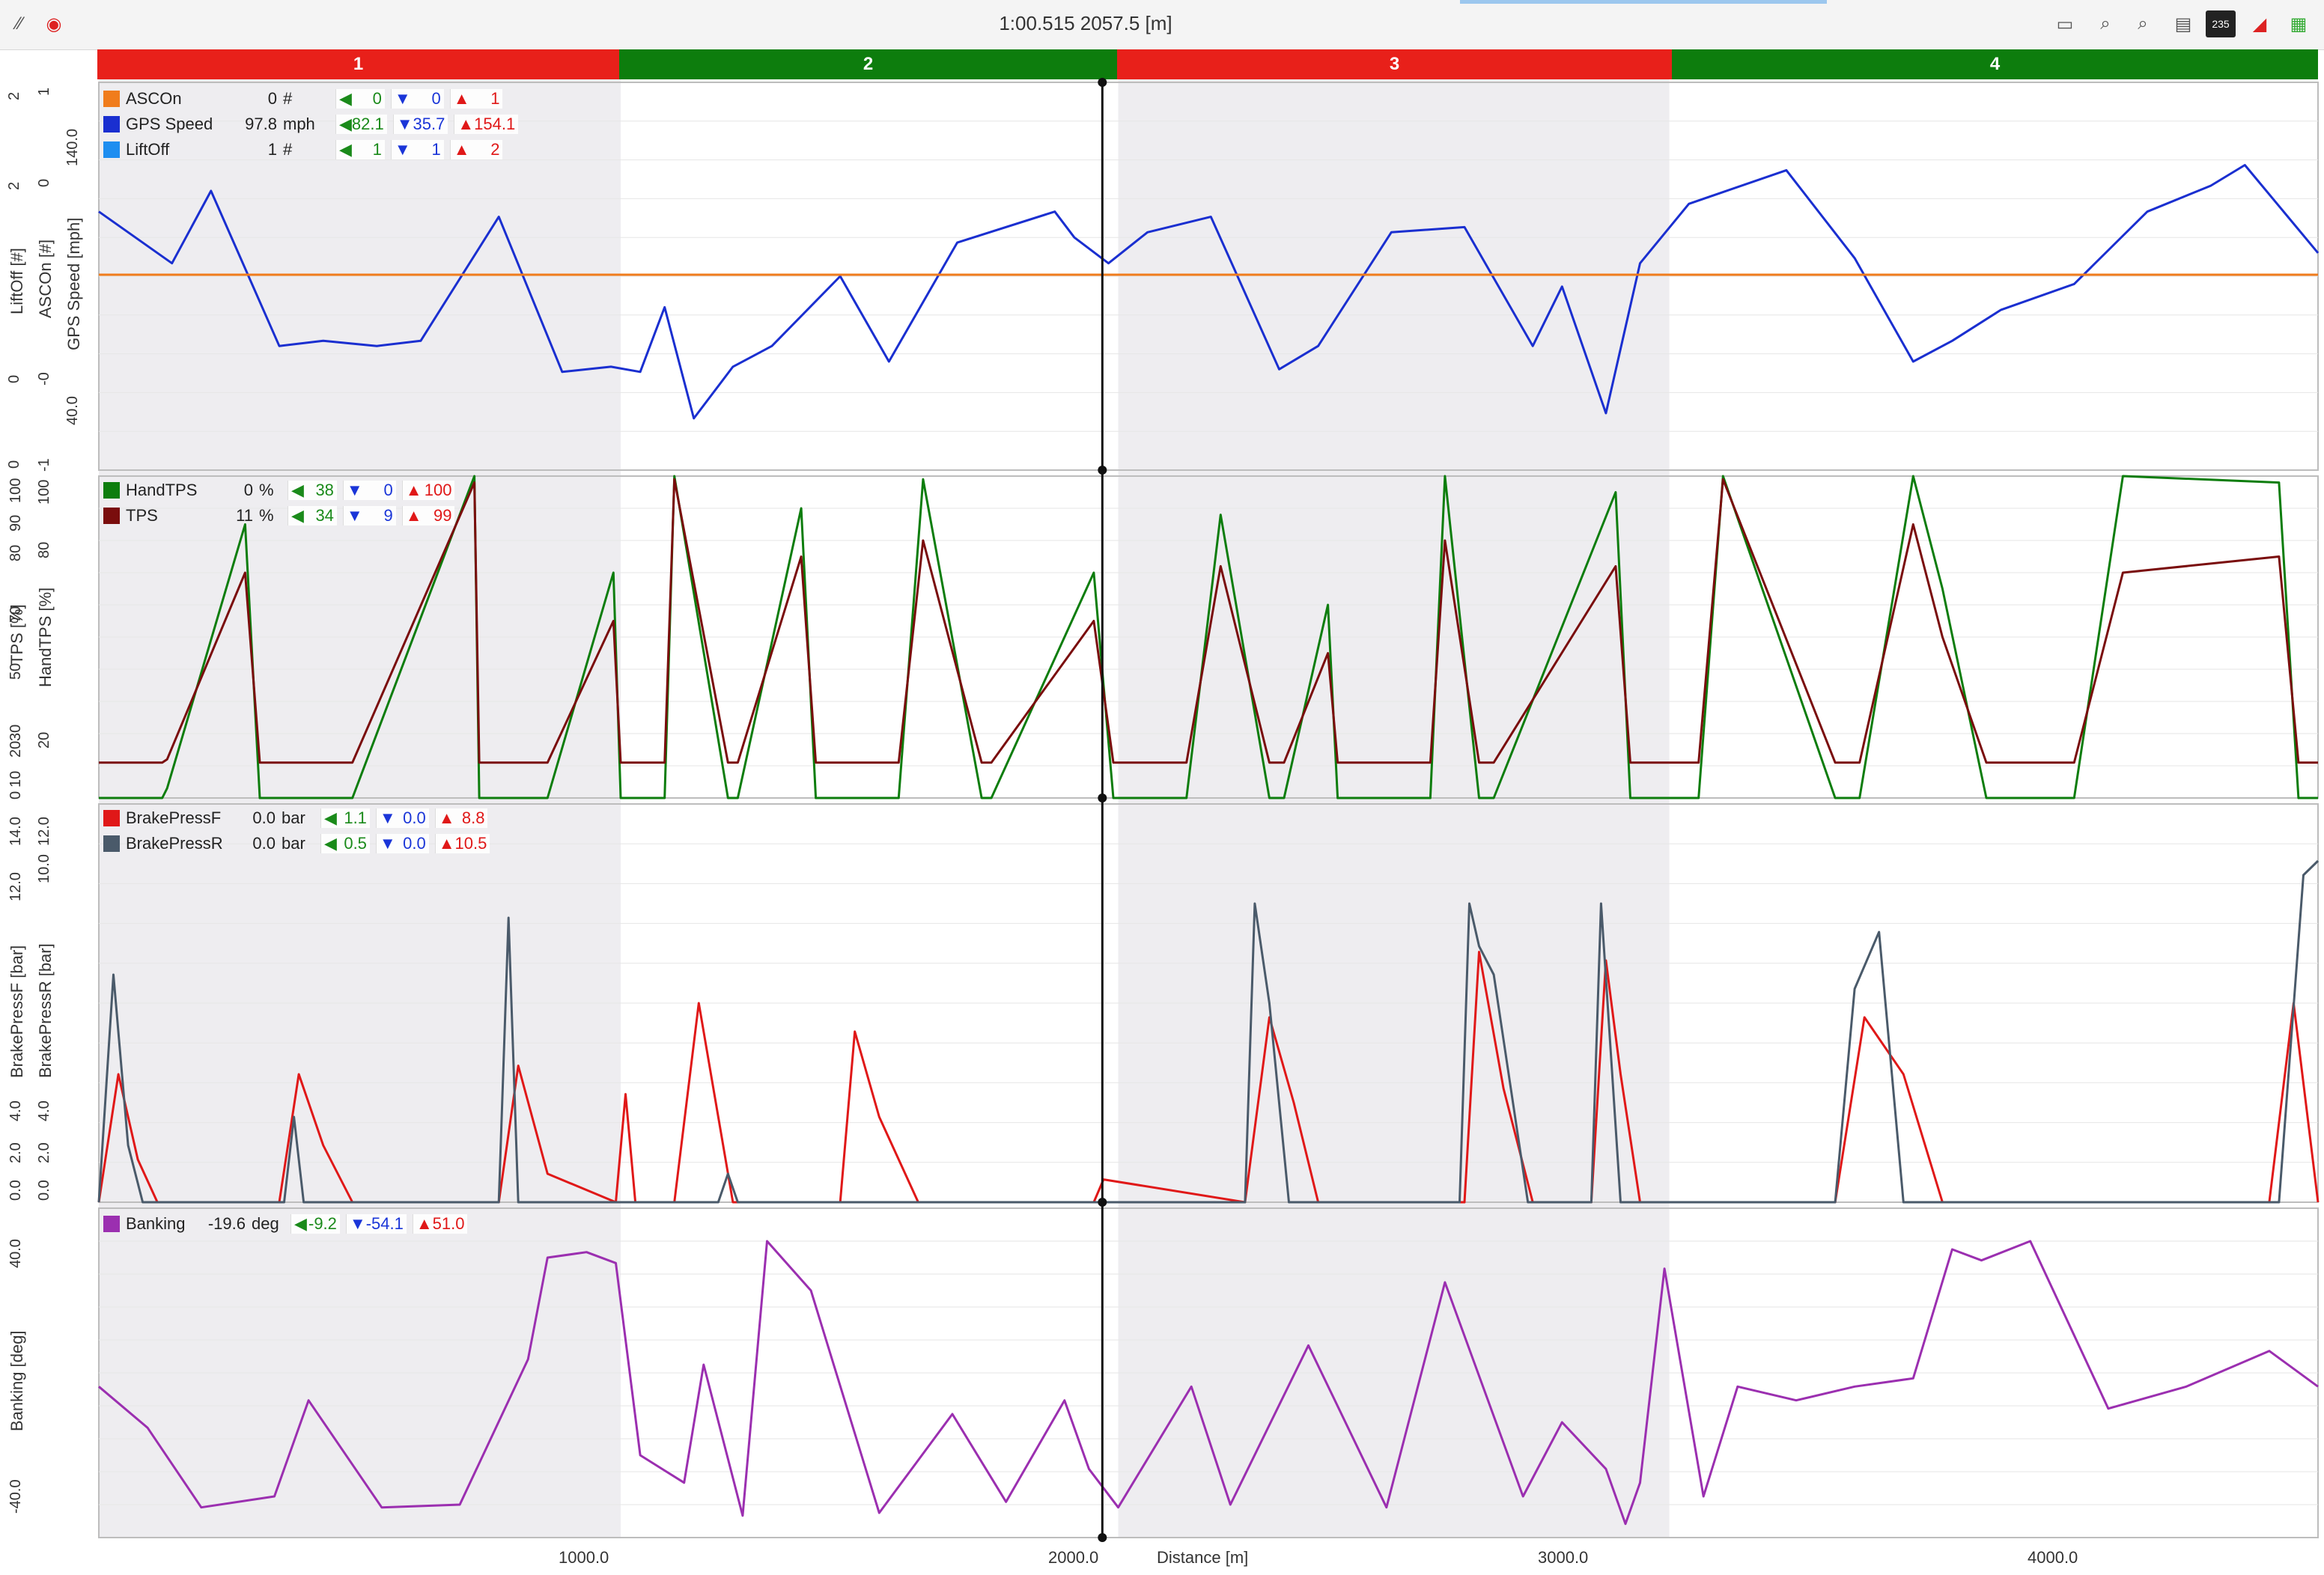 The height and width of the screenshot is (1575, 2324). Describe the element at coordinates (111, 149) in the screenshot. I see `liftoff-swatch` at that location.